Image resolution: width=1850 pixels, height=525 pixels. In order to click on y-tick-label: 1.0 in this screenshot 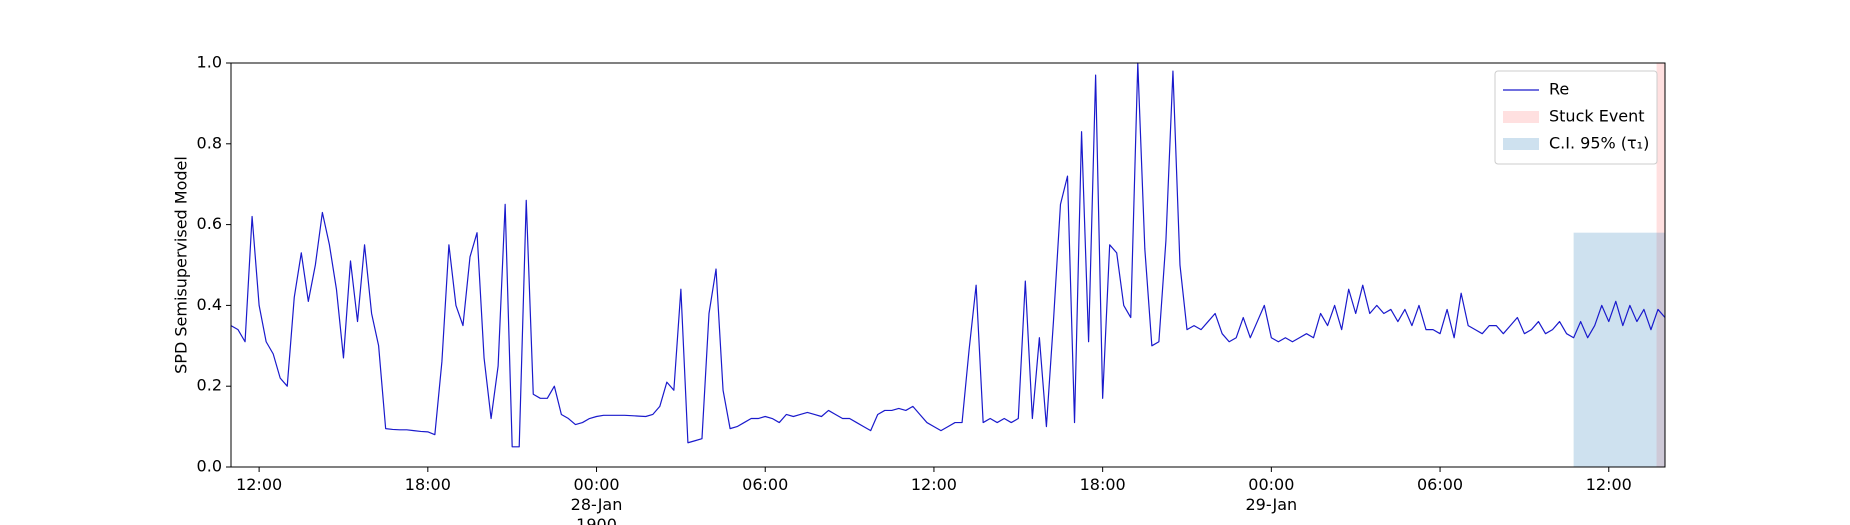, I will do `click(209, 62)`.